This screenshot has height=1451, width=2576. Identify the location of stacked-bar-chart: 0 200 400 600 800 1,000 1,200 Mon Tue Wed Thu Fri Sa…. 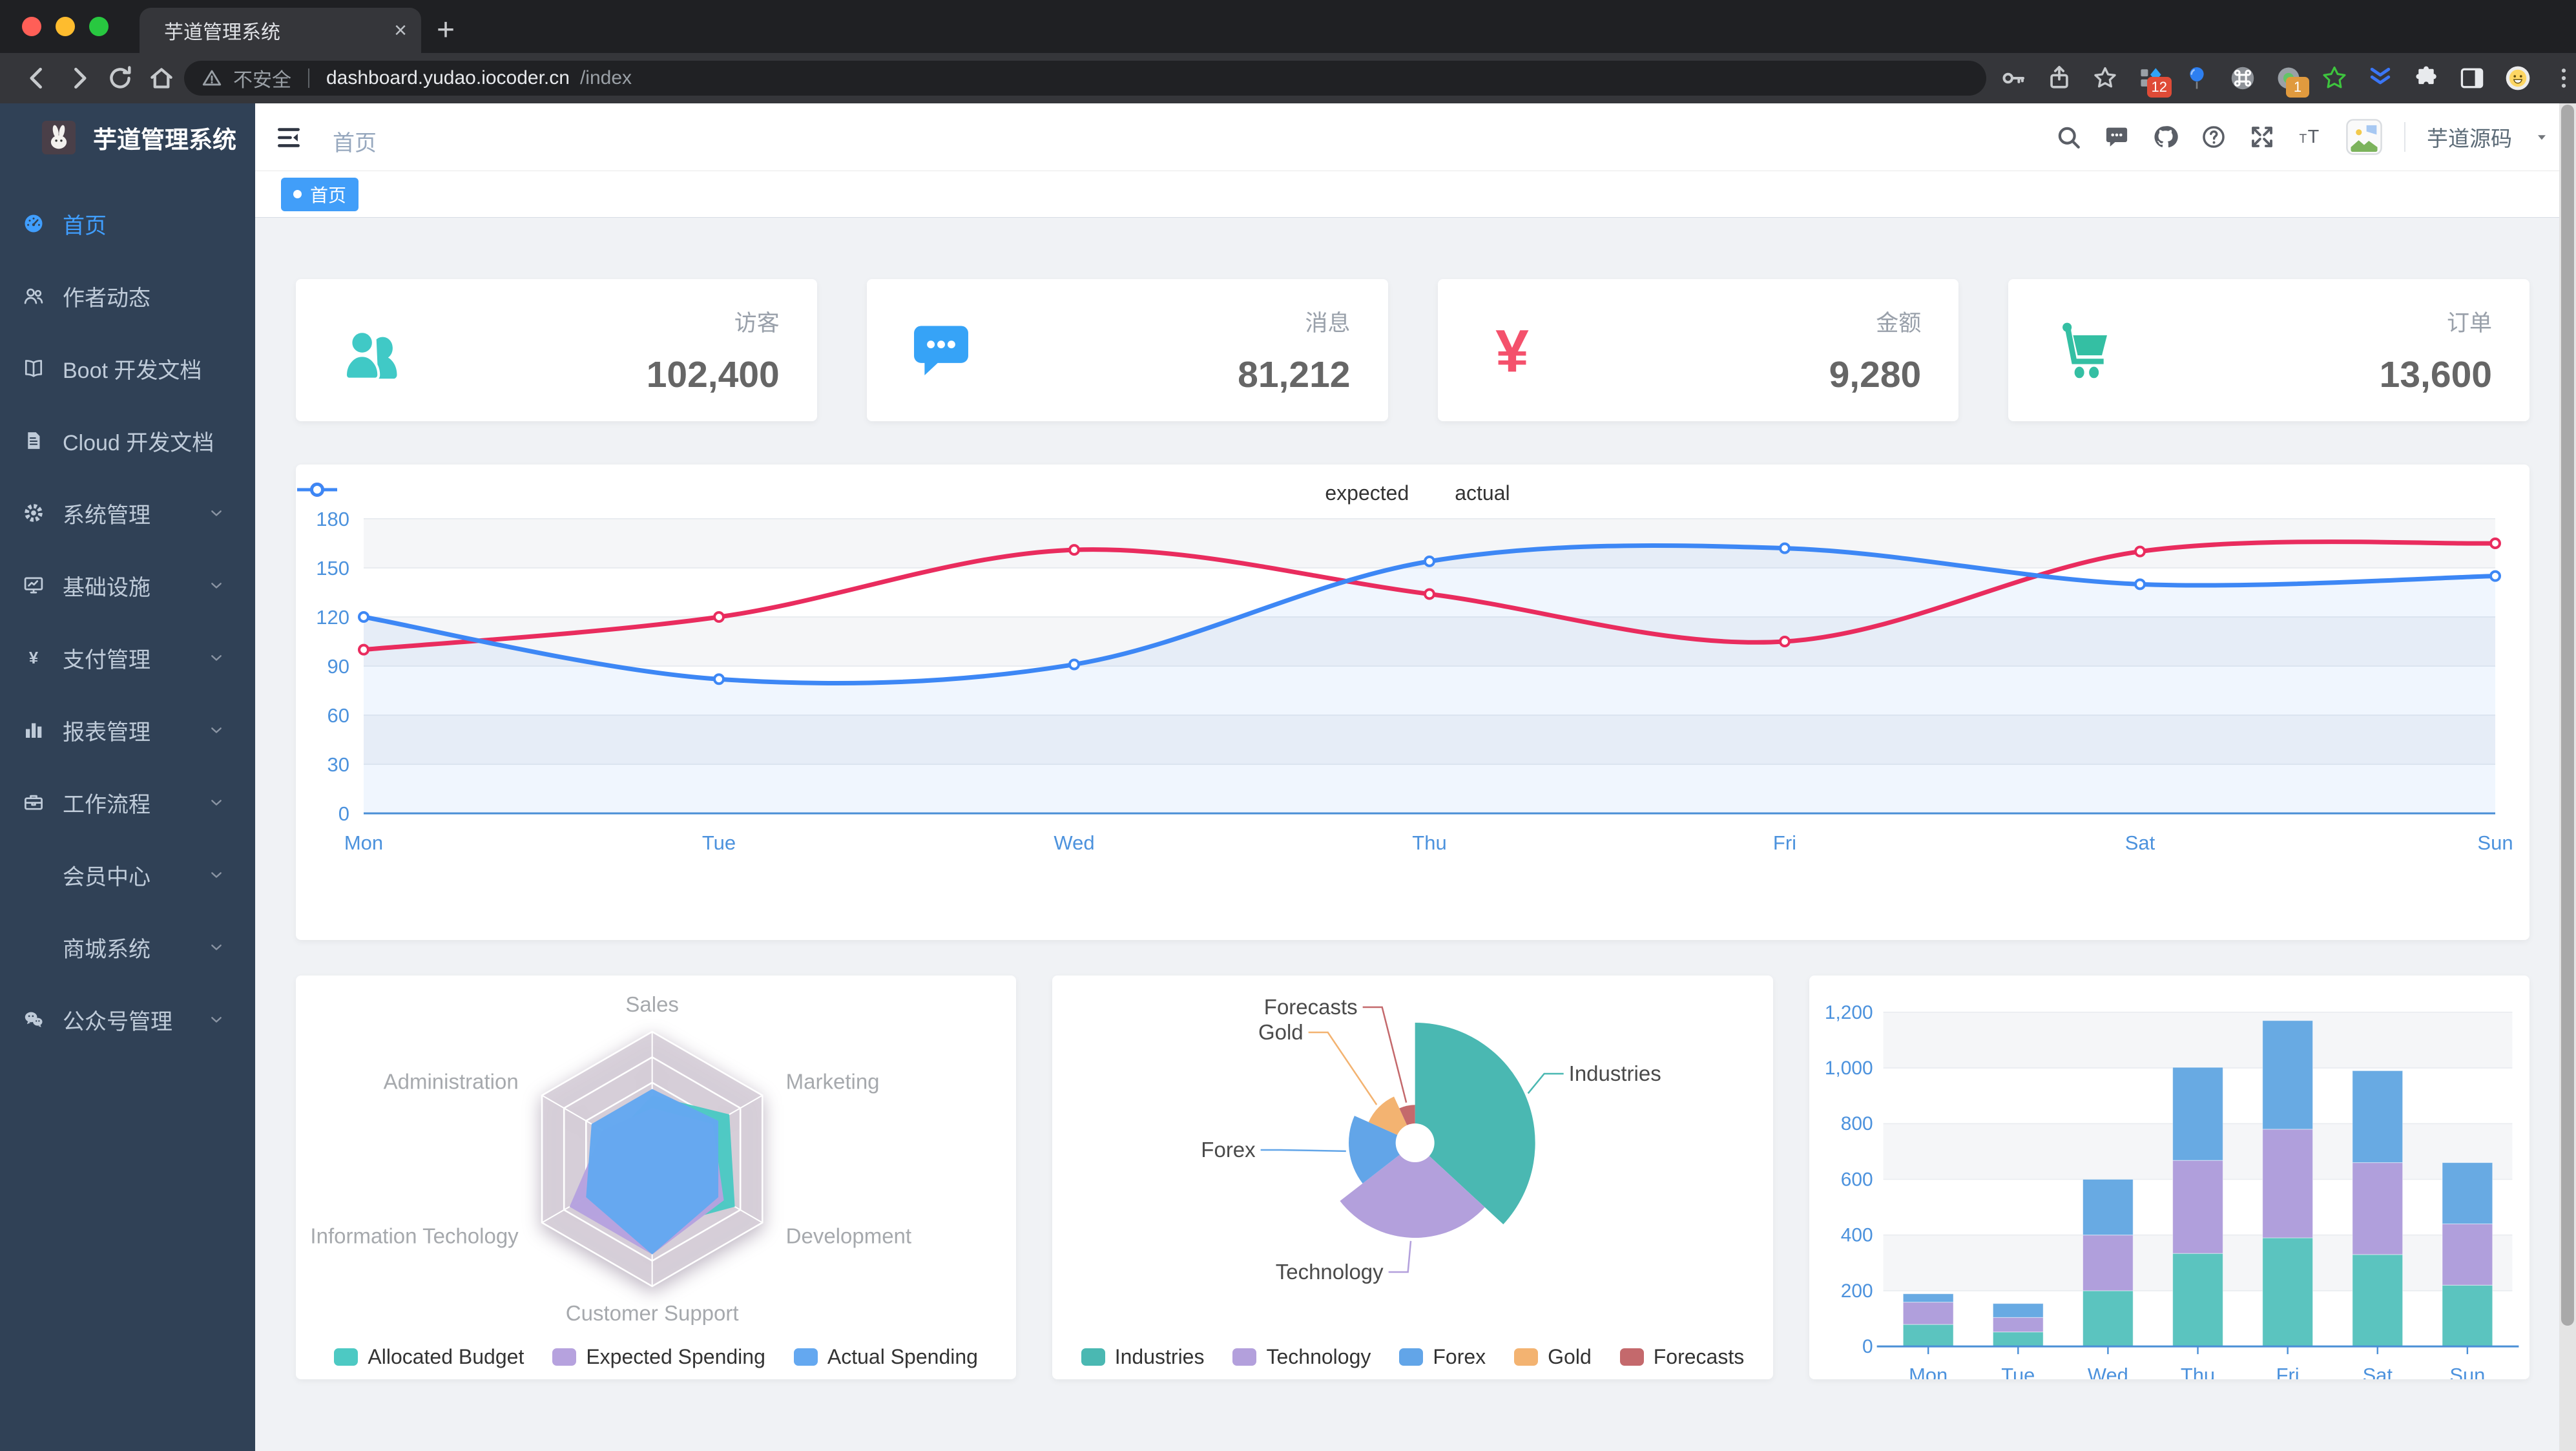
(2169, 1181).